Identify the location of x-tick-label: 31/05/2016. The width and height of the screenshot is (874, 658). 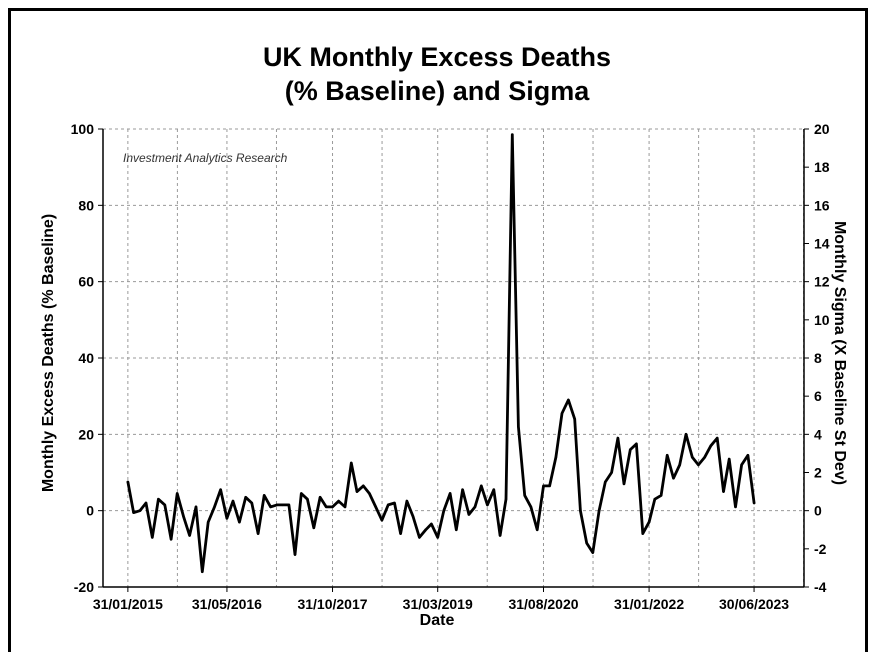
(227, 604).